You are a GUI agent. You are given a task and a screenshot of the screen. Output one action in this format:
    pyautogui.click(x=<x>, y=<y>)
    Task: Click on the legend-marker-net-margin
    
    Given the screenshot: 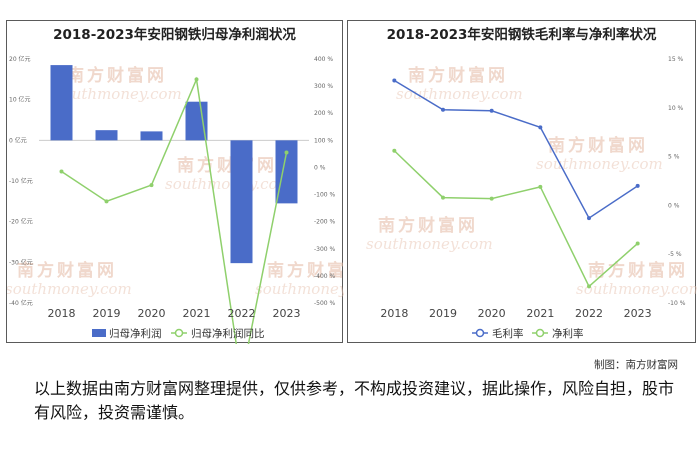 What is the action you would take?
    pyautogui.click(x=540, y=333)
    